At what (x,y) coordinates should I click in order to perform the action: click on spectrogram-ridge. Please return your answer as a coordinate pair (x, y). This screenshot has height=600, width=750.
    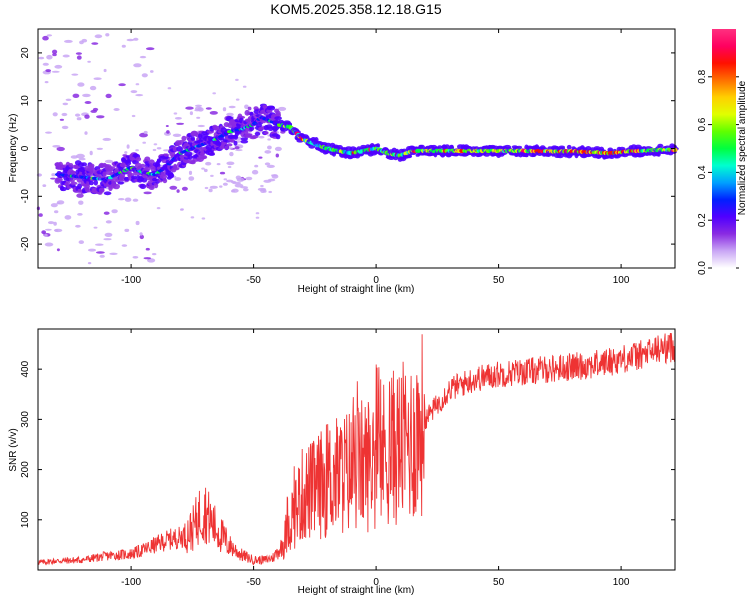
    Looking at the image, I should click on (366, 149).